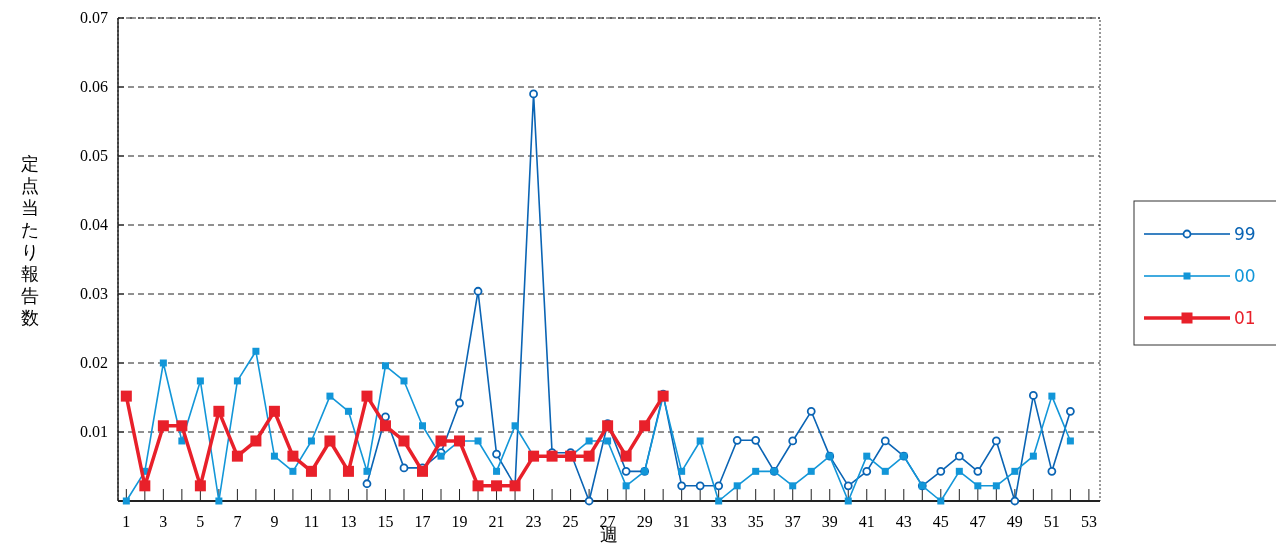 The image size is (1284, 555). Describe the element at coordinates (533, 521) in the screenshot. I see `x-tick-label: 23` at that location.